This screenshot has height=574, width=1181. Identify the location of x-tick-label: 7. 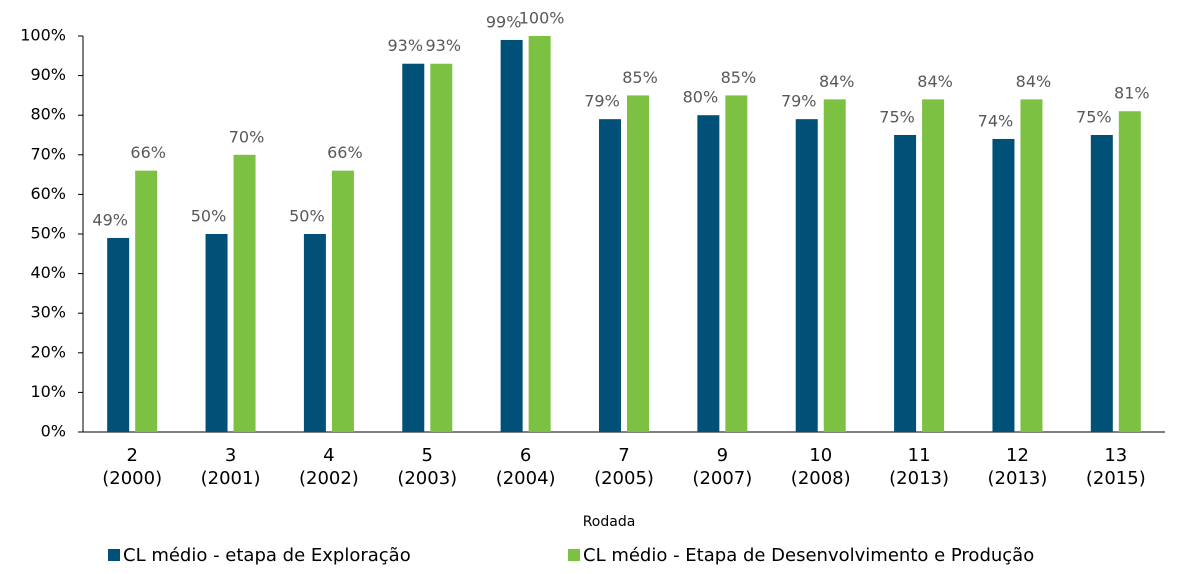
(623, 455).